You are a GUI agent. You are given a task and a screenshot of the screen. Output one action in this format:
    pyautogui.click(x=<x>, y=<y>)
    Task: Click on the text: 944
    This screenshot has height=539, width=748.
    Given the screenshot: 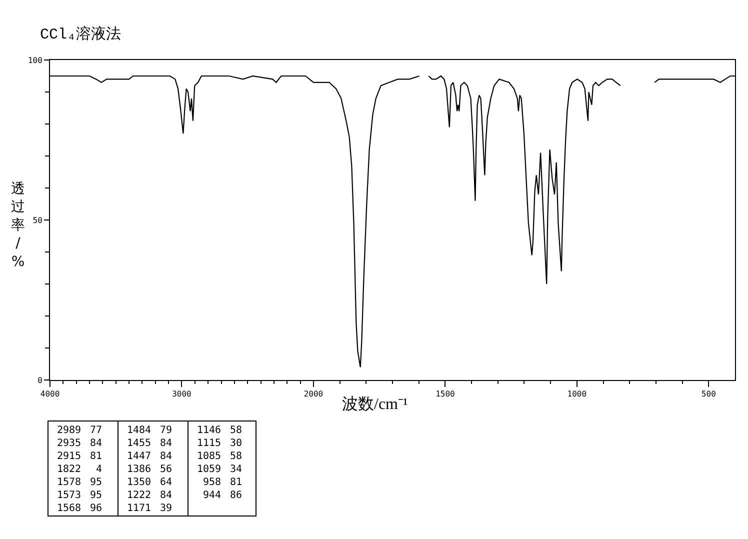 What is the action you would take?
    pyautogui.click(x=212, y=495)
    